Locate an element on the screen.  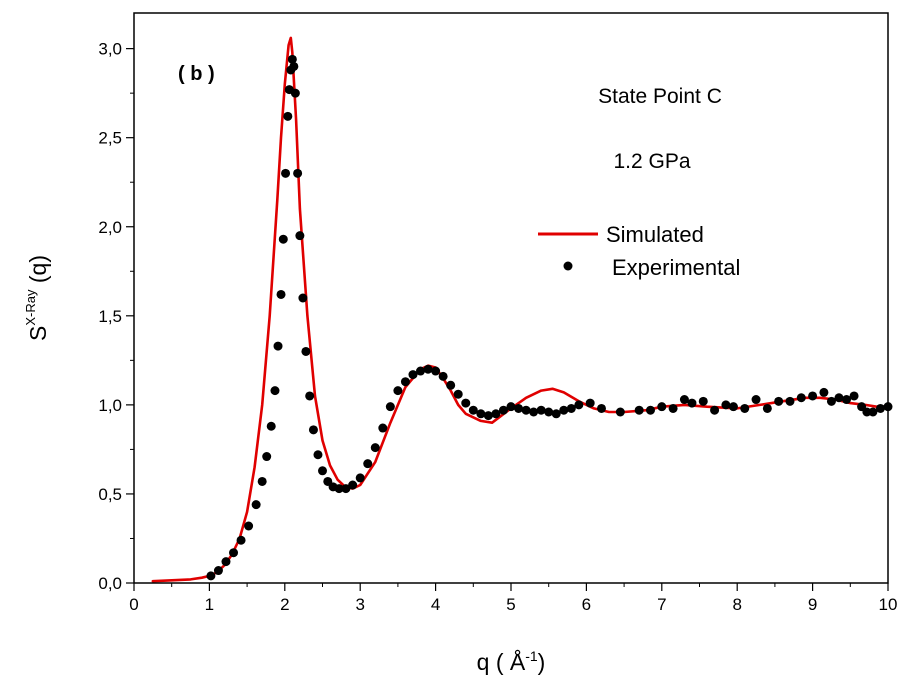
y-tick-label: 2,5 is located at coordinates (110, 138).